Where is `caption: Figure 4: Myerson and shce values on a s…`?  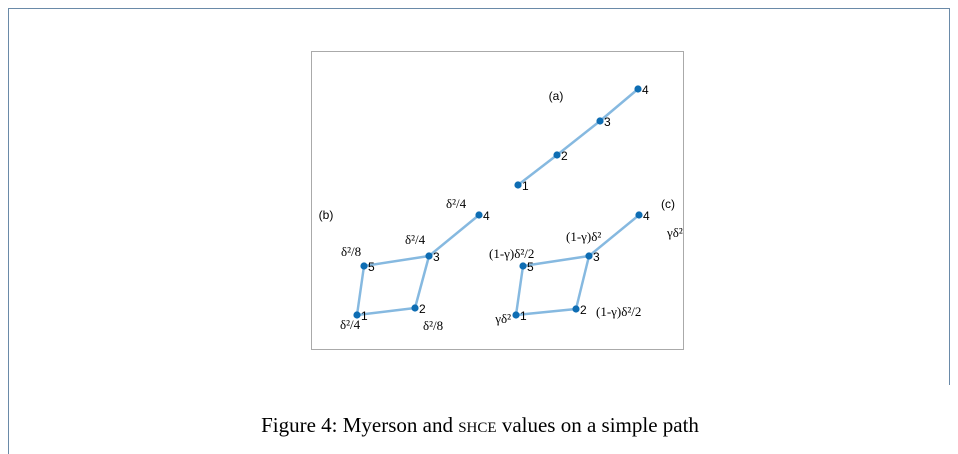
caption: Figure 4: Myerson and shce values on a s… is located at coordinates (480, 425).